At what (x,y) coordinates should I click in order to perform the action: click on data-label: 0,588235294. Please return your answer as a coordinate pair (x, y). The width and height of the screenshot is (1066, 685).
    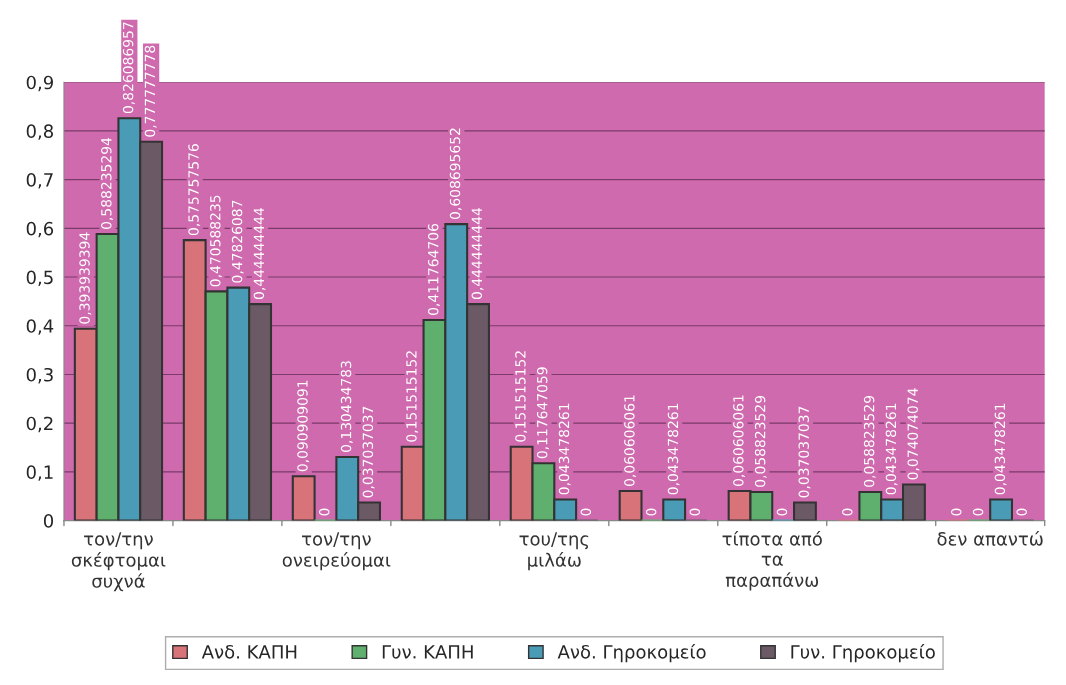
    Looking at the image, I should click on (107, 183).